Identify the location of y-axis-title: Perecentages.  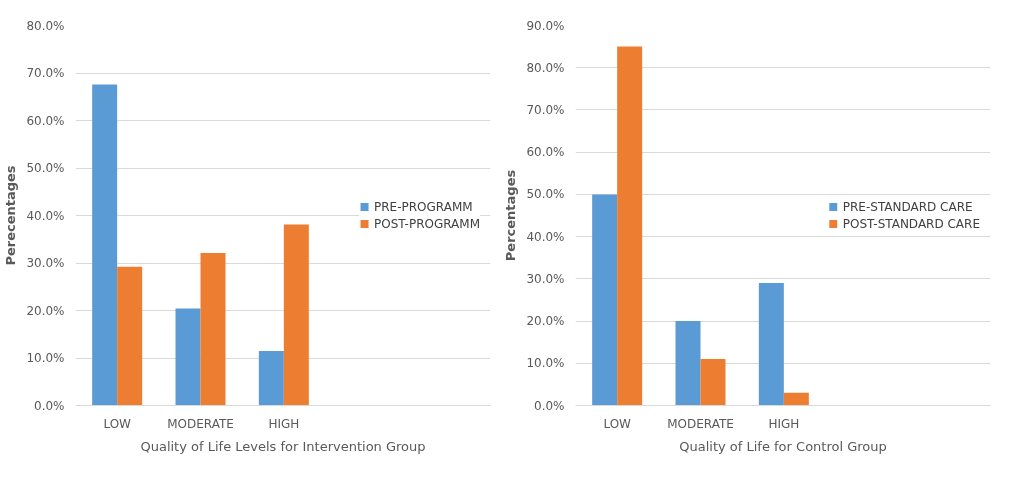
(11, 215).